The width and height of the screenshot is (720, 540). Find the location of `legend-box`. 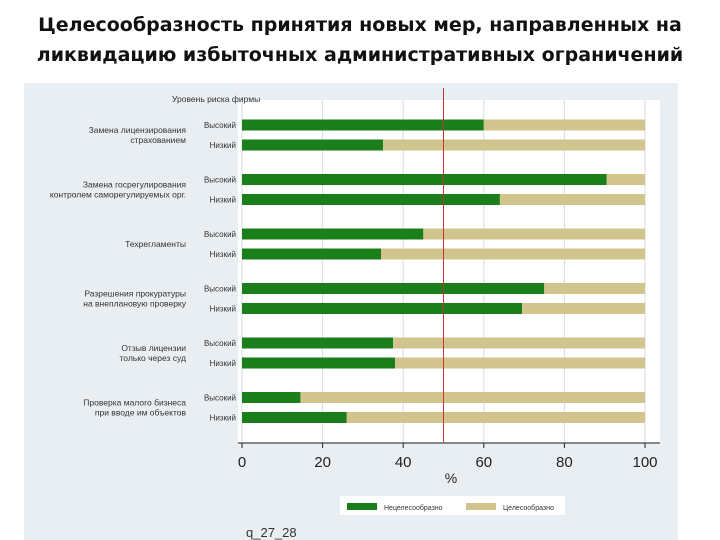

legend-box is located at coordinates (452, 505).